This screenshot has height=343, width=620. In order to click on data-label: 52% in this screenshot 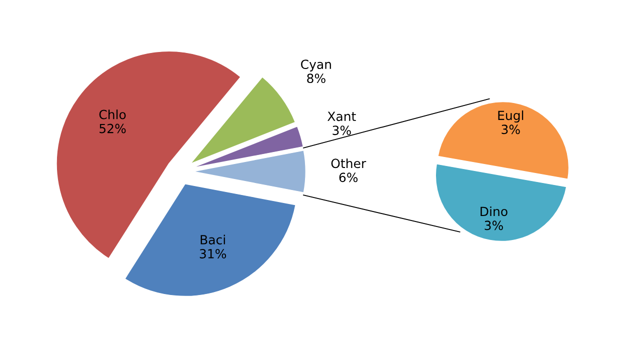, I will do `click(113, 129)`.